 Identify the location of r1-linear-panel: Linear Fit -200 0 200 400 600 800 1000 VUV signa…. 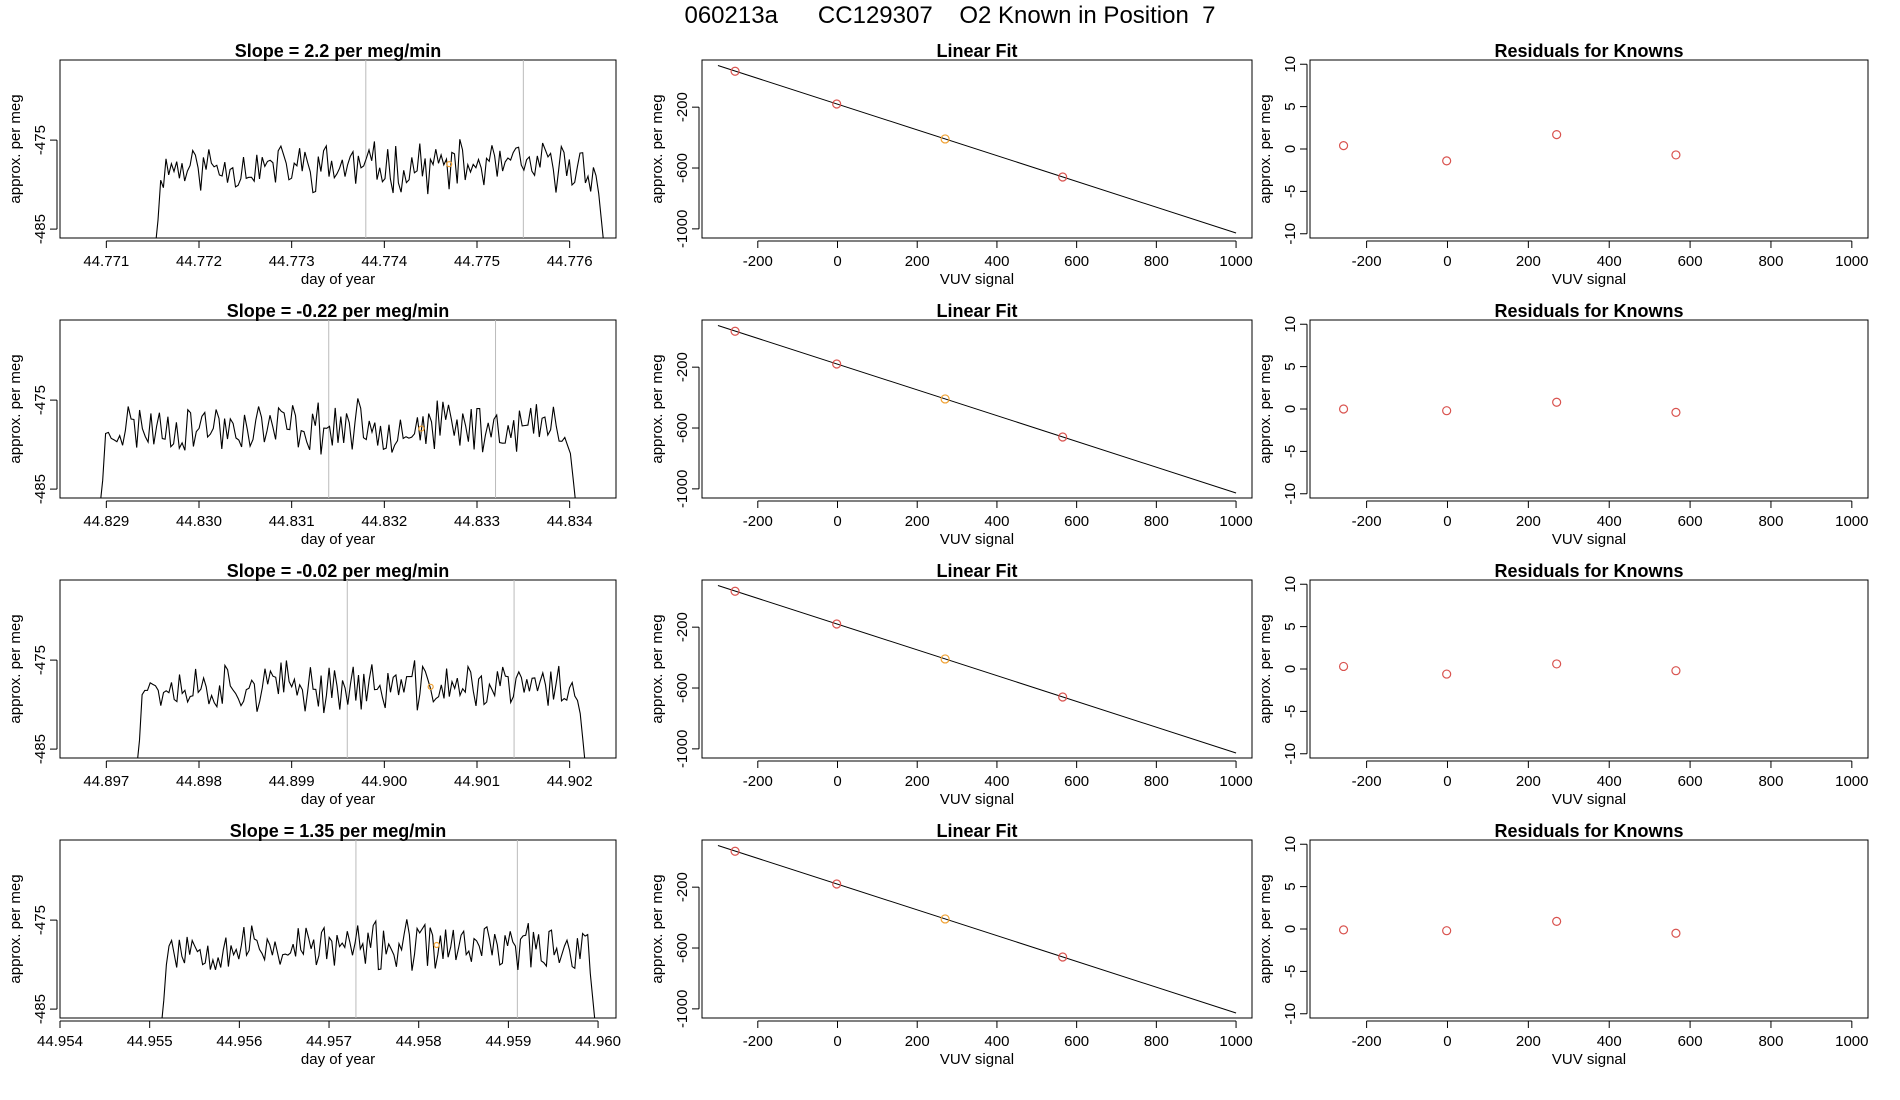
(951, 164).